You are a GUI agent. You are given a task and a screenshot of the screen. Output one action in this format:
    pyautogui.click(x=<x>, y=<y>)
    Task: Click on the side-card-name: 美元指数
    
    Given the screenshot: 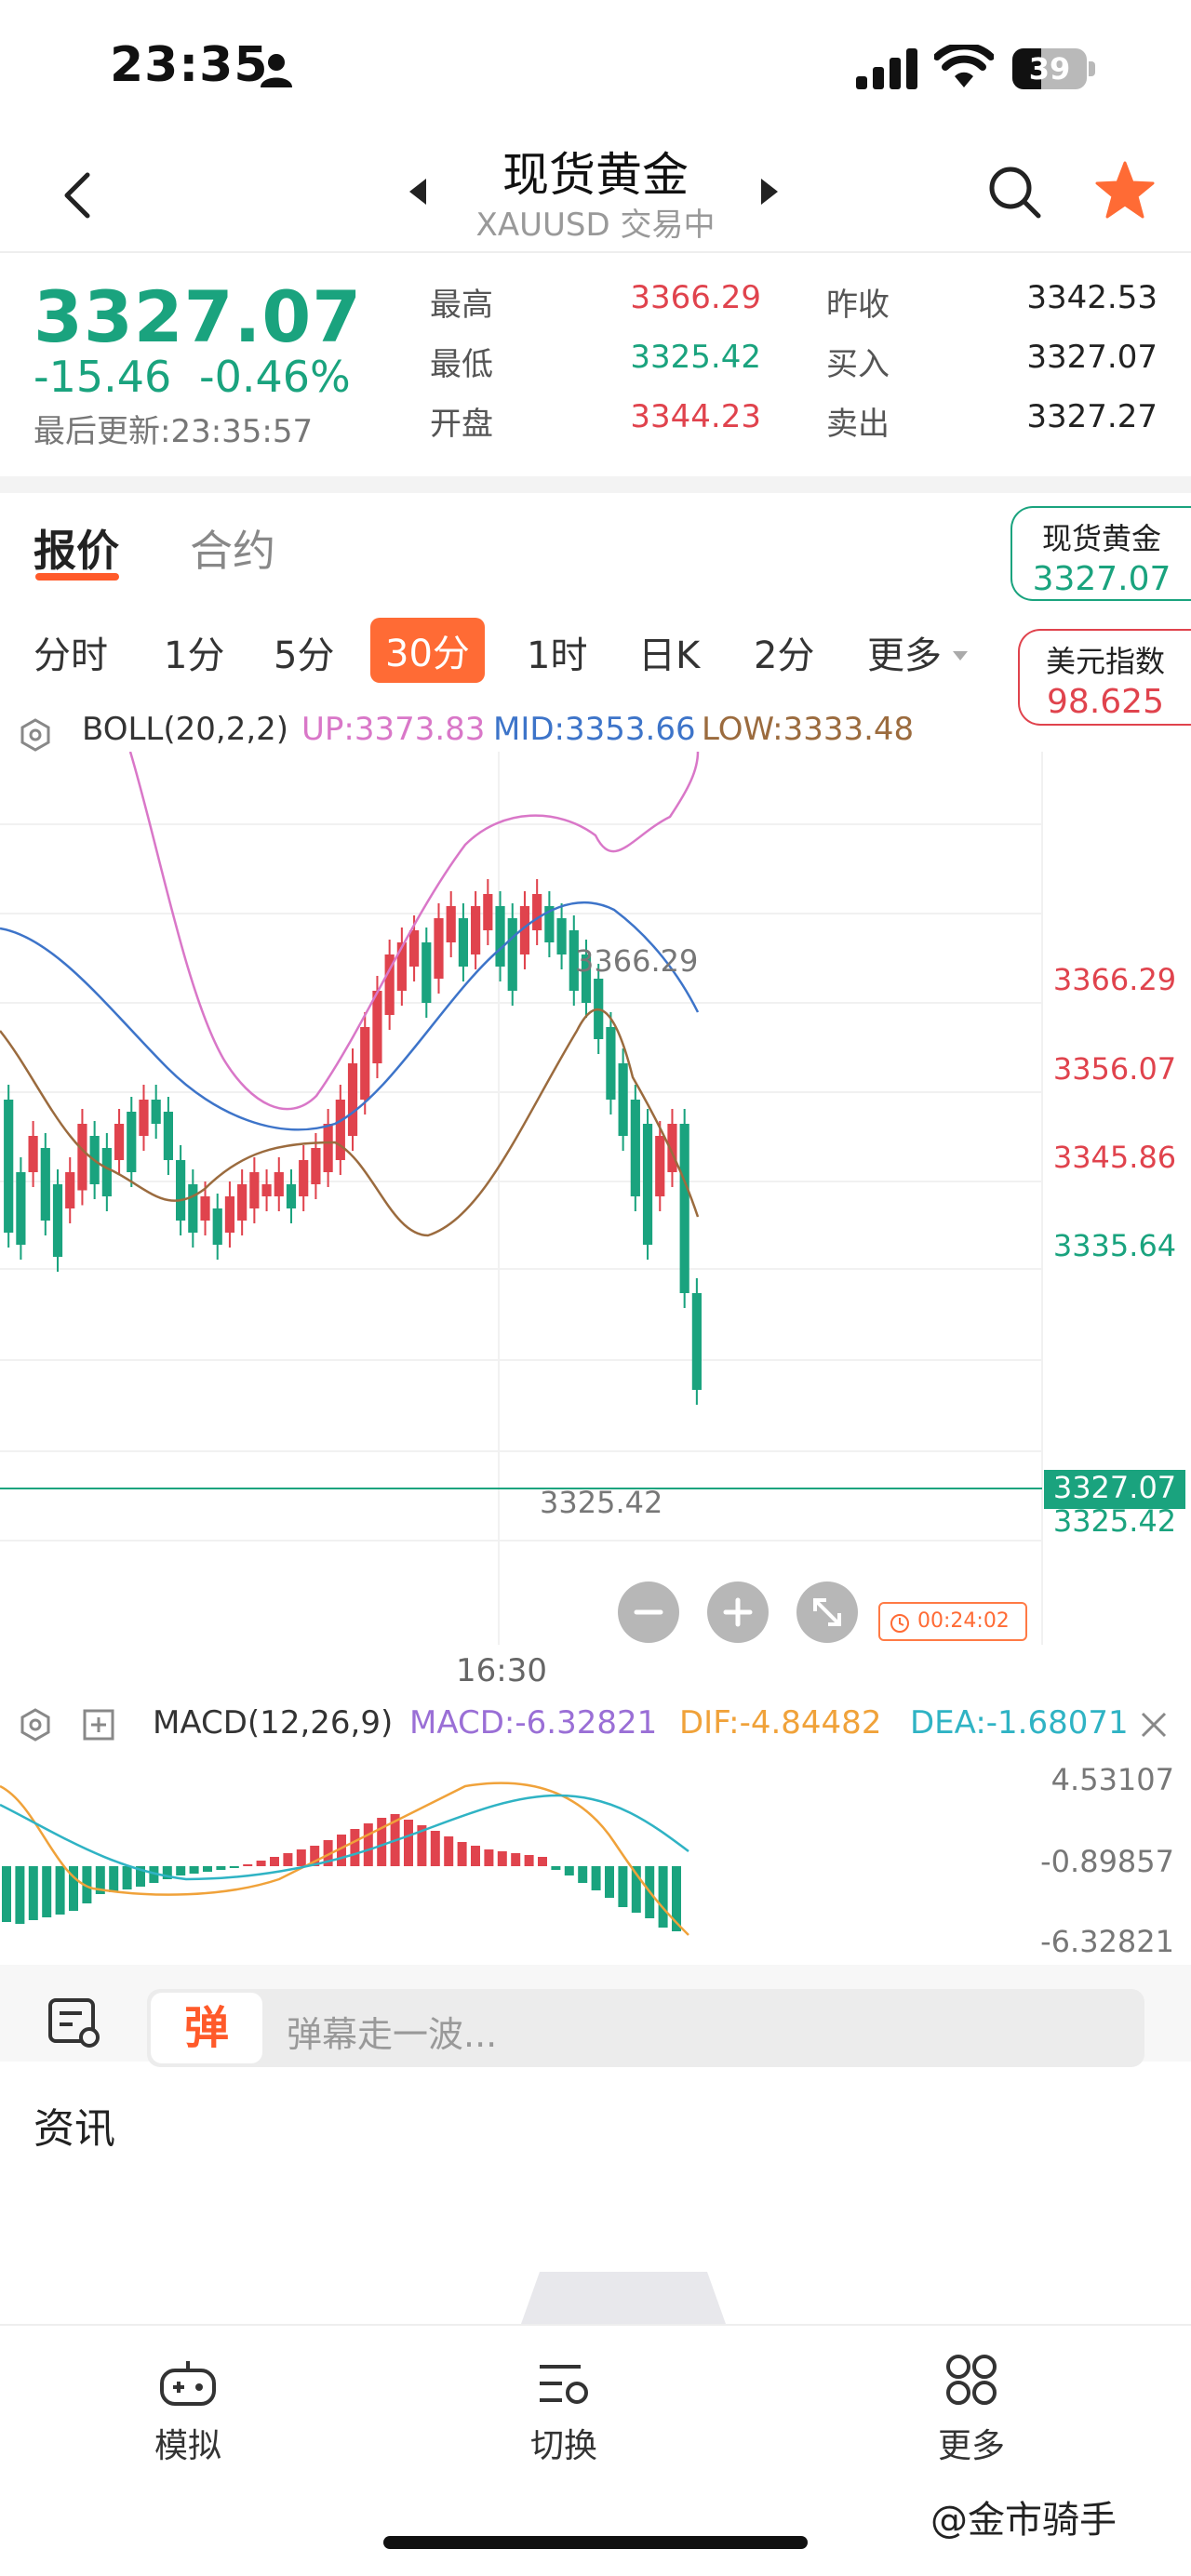 What is the action you would take?
    pyautogui.click(x=1105, y=661)
    